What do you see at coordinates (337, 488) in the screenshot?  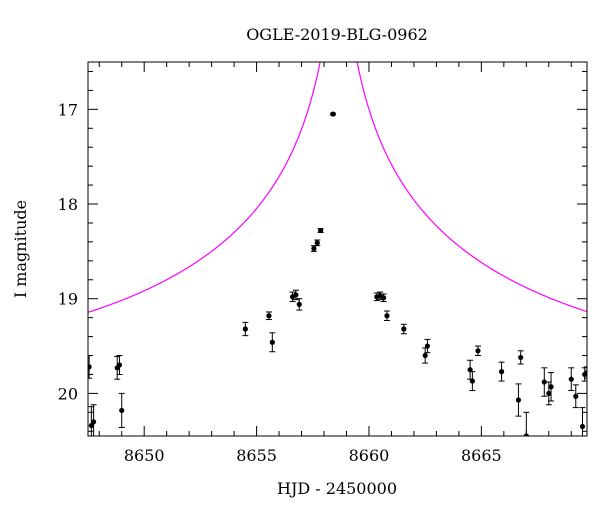 I see `x-axis-label: HJD - 2450000` at bounding box center [337, 488].